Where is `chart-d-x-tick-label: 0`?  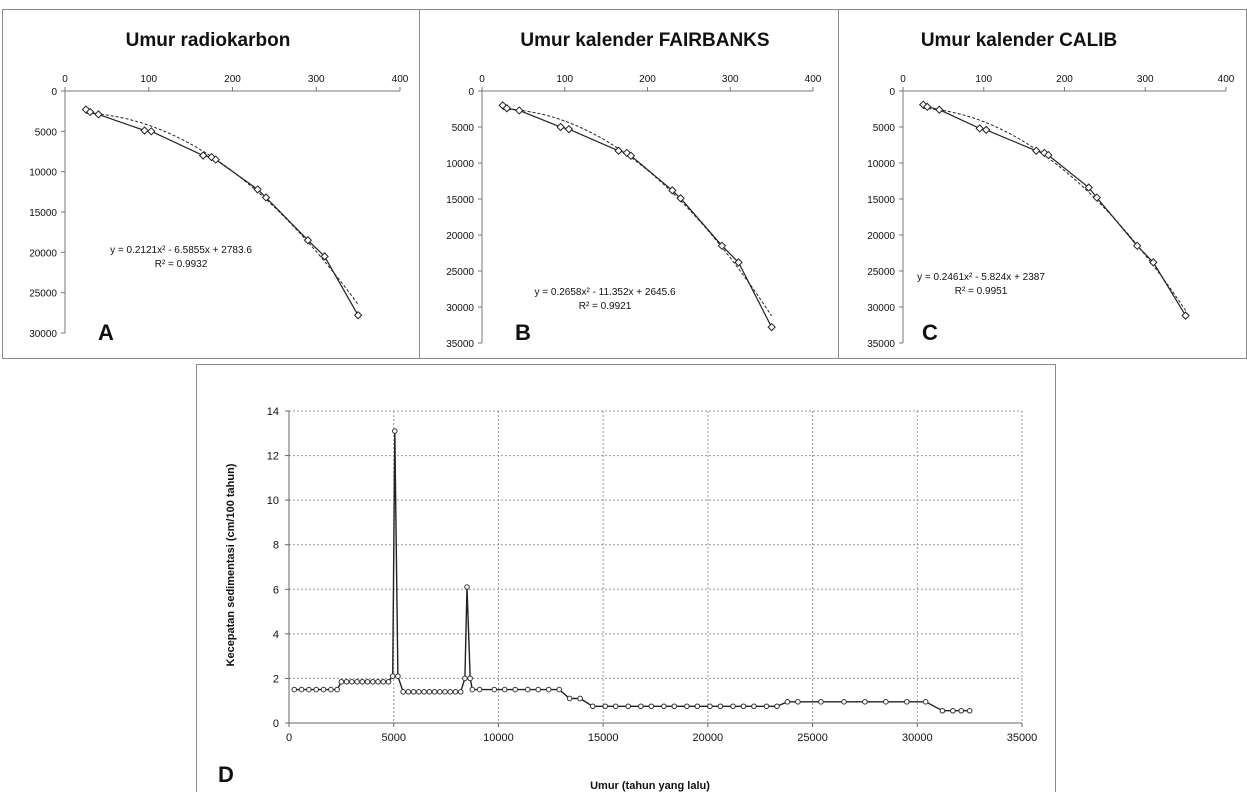
chart-d-x-tick-label: 0 is located at coordinates (289, 738).